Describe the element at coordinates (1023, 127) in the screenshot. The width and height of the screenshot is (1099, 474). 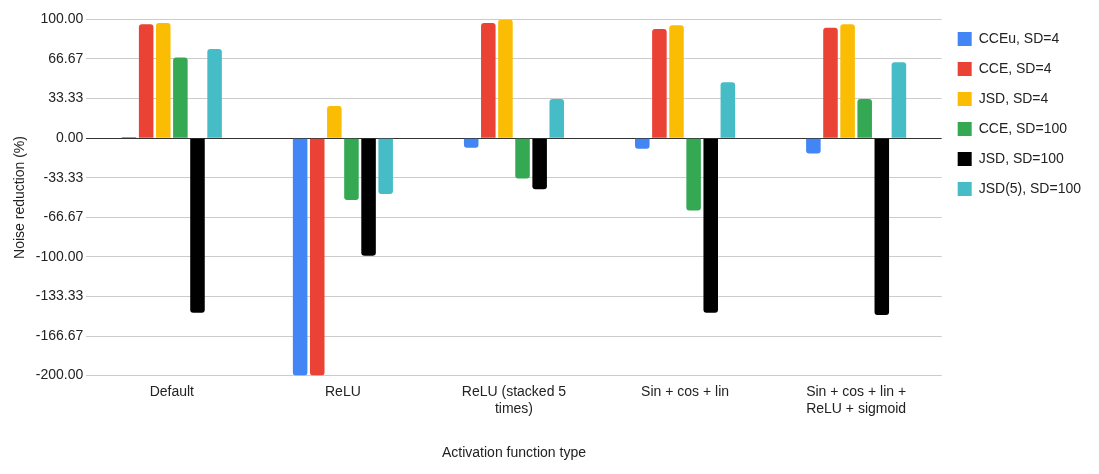
I see `legend-label: CCE, SD=100` at that location.